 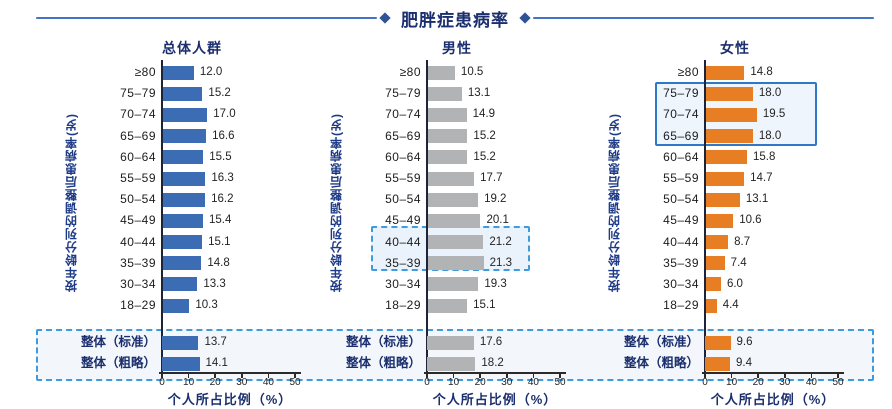 What do you see at coordinates (433, 136) in the screenshot?
I see `bar-row: 65–69 15.2` at bounding box center [433, 136].